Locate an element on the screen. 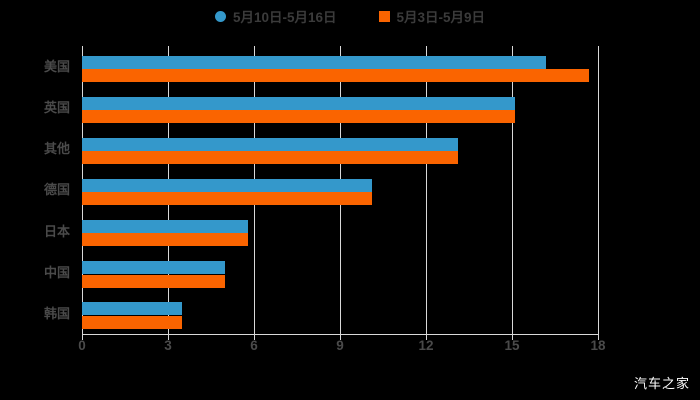 The height and width of the screenshot is (400, 700). category-label: 德国 is located at coordinates (56, 190).